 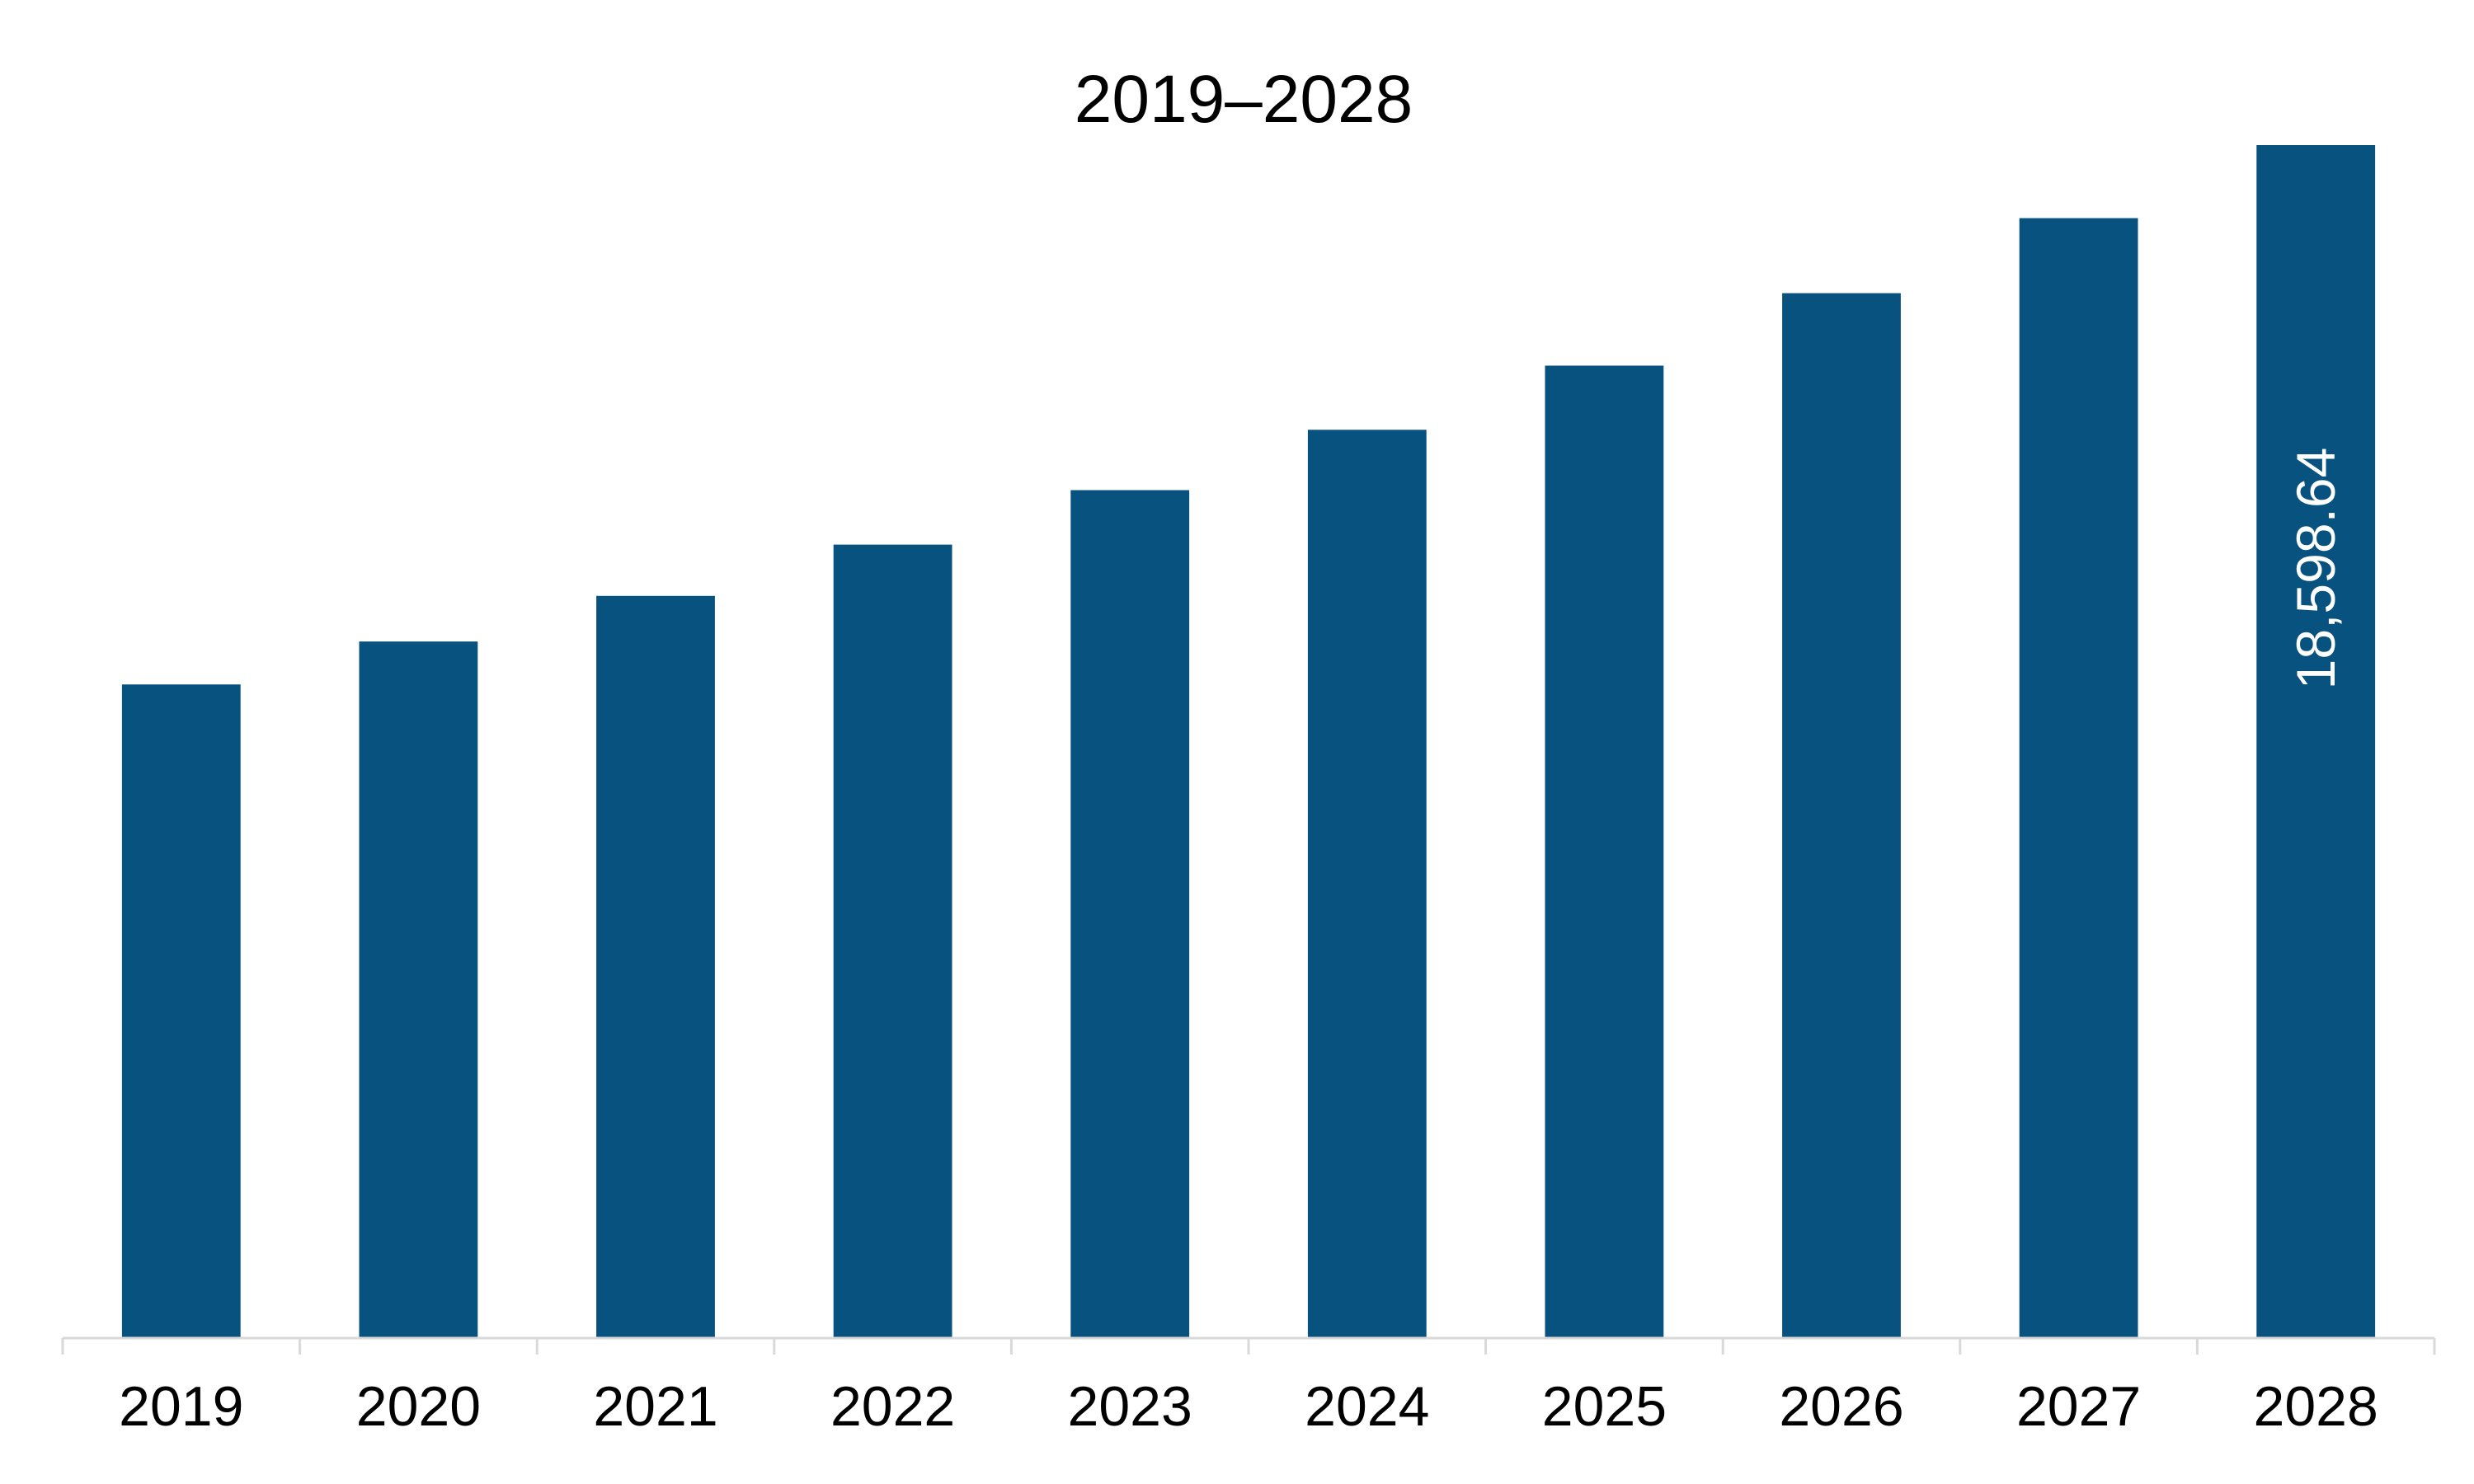 I want to click on bar-2025, so click(x=1604, y=851).